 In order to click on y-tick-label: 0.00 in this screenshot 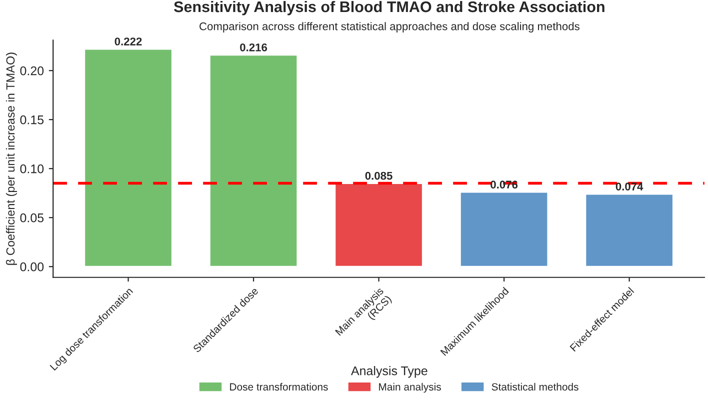, I will do `click(32, 267)`.